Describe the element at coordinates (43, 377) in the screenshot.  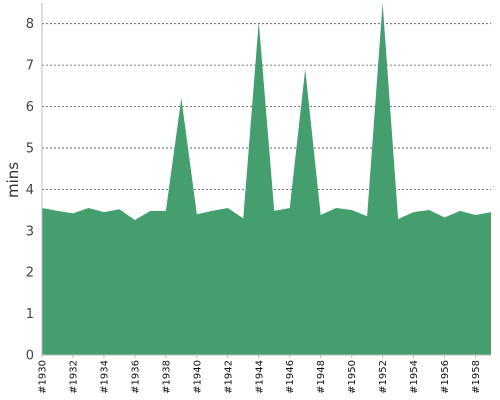
I see `x-tick-label: #1930` at that location.